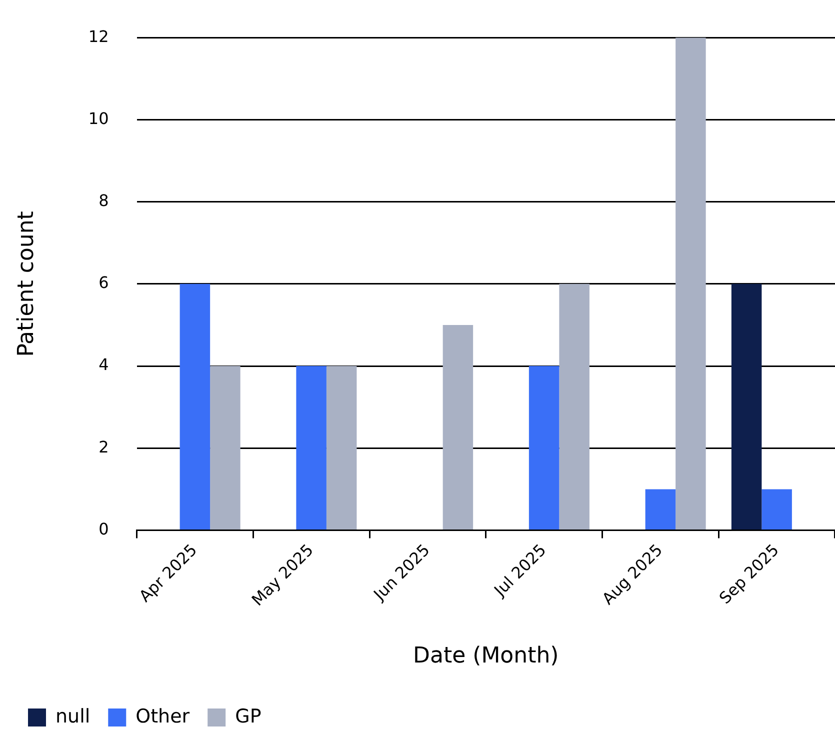 The width and height of the screenshot is (835, 741). What do you see at coordinates (103, 446) in the screenshot?
I see `y-tick-label: 2` at bounding box center [103, 446].